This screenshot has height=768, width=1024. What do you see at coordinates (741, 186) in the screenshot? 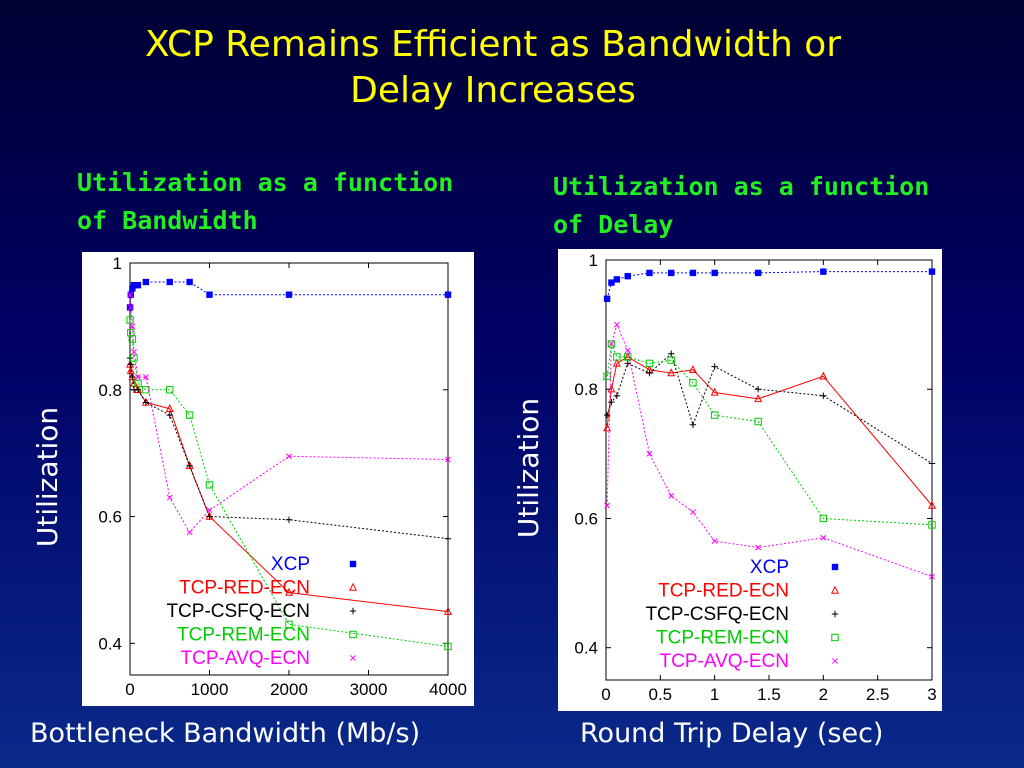
I see `right-subtitle-line-1: Utilization as a function` at bounding box center [741, 186].